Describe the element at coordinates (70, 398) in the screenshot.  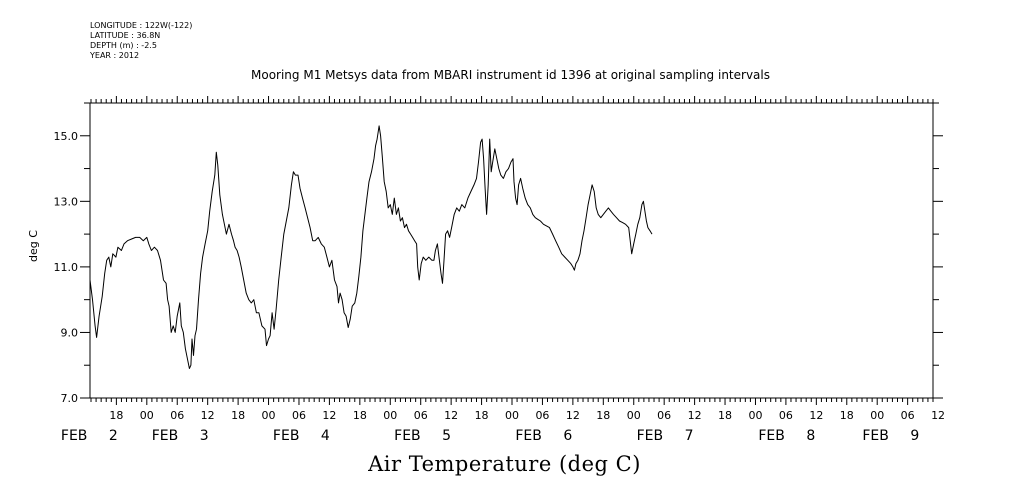
I see `y-tick-label: 7.0` at that location.